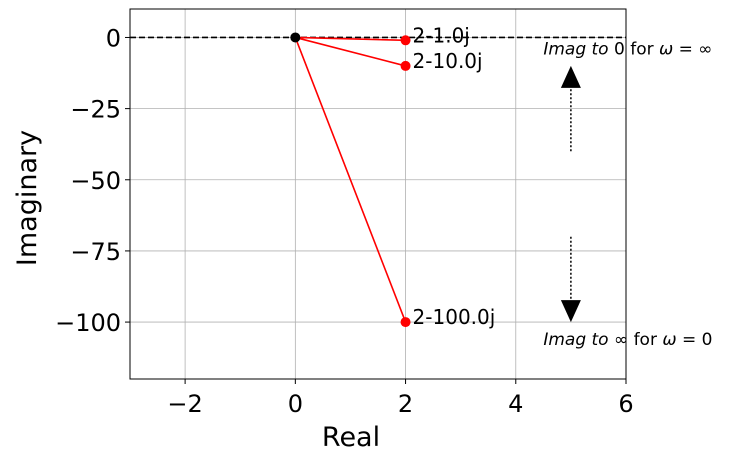 This screenshot has height=461, width=741. I want to click on x-axis-label: Real, so click(351, 437).